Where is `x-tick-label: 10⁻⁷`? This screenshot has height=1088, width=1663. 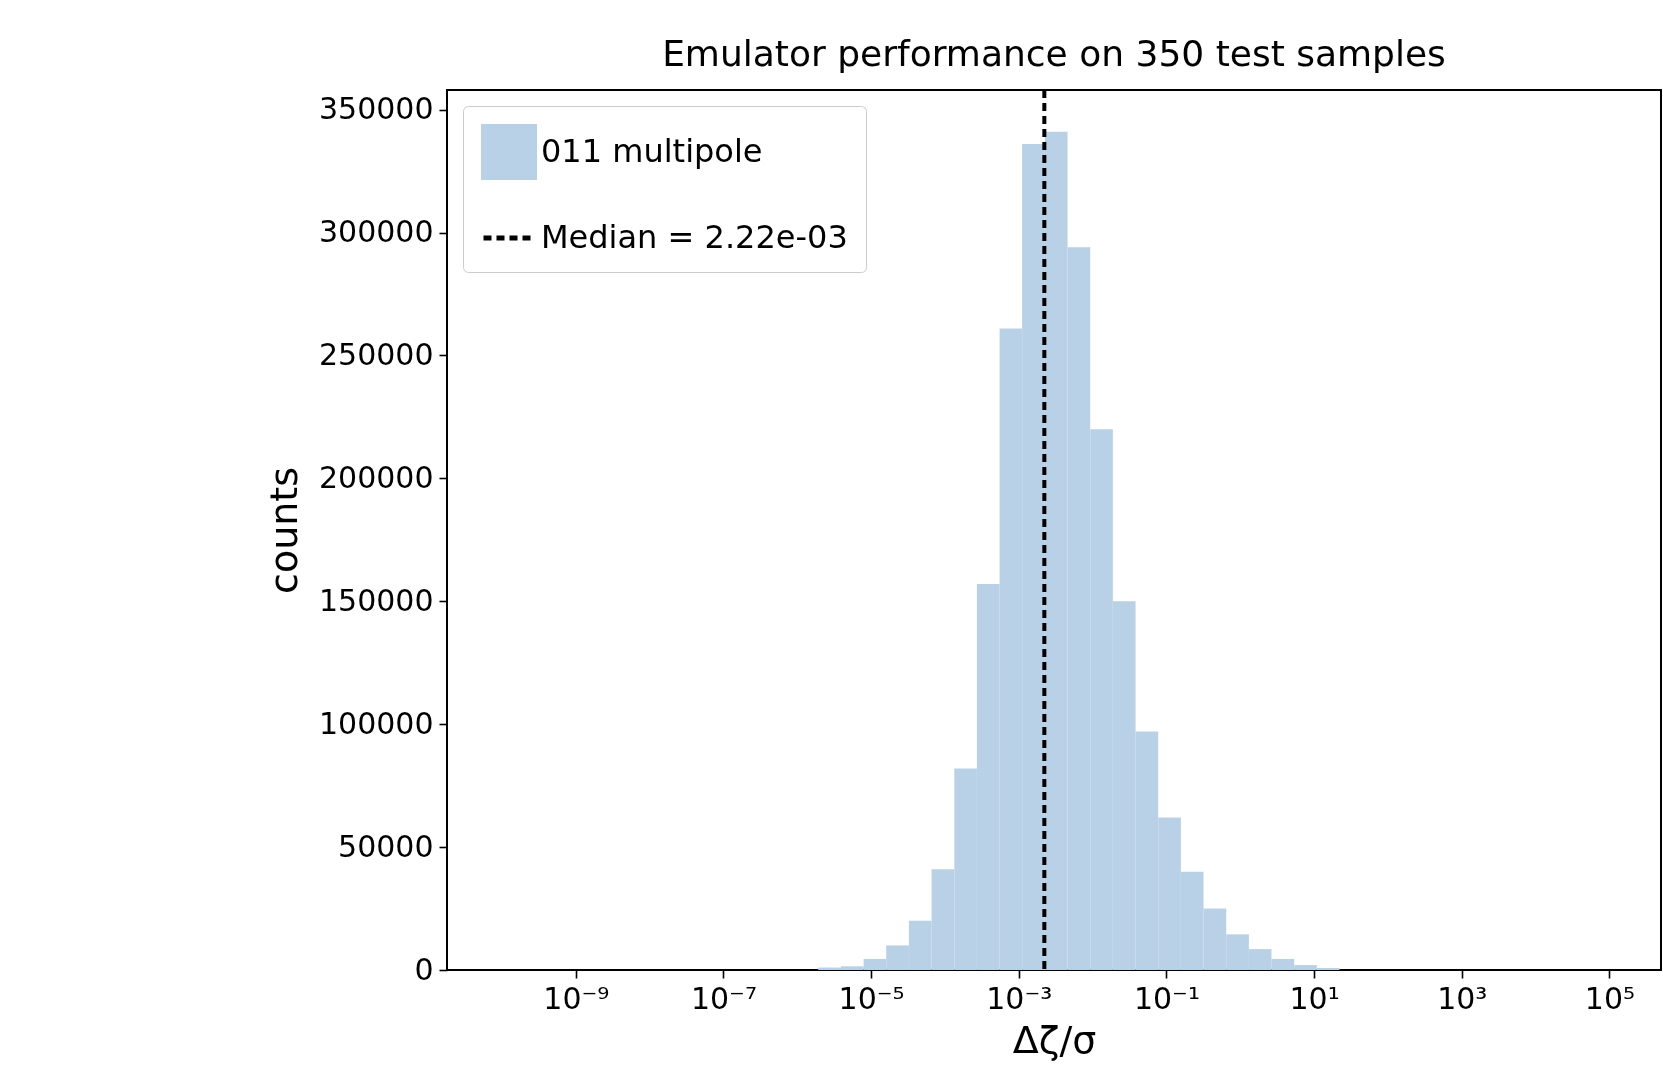
x-tick-label: 10⁻⁷ is located at coordinates (723, 998).